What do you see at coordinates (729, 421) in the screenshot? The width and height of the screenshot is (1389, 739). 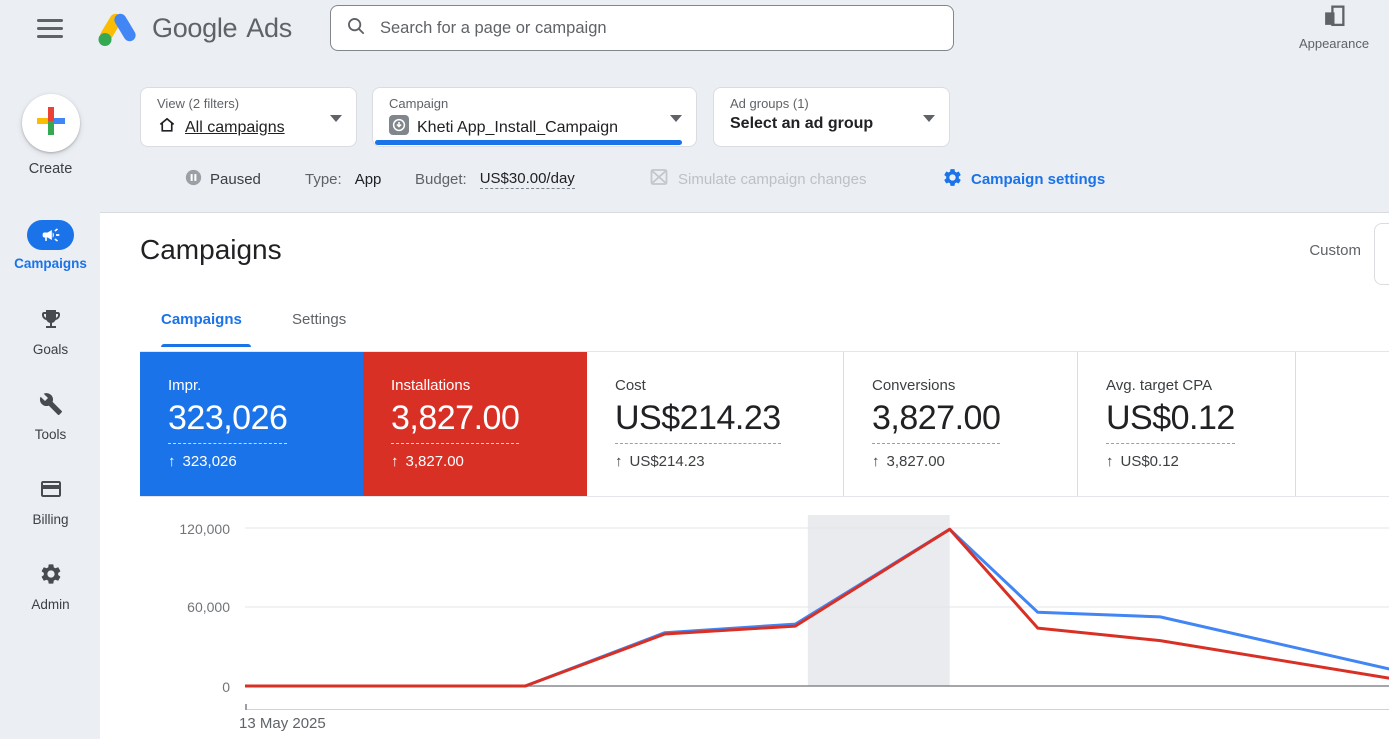 I see `scorecard-value: US$214.23` at bounding box center [729, 421].